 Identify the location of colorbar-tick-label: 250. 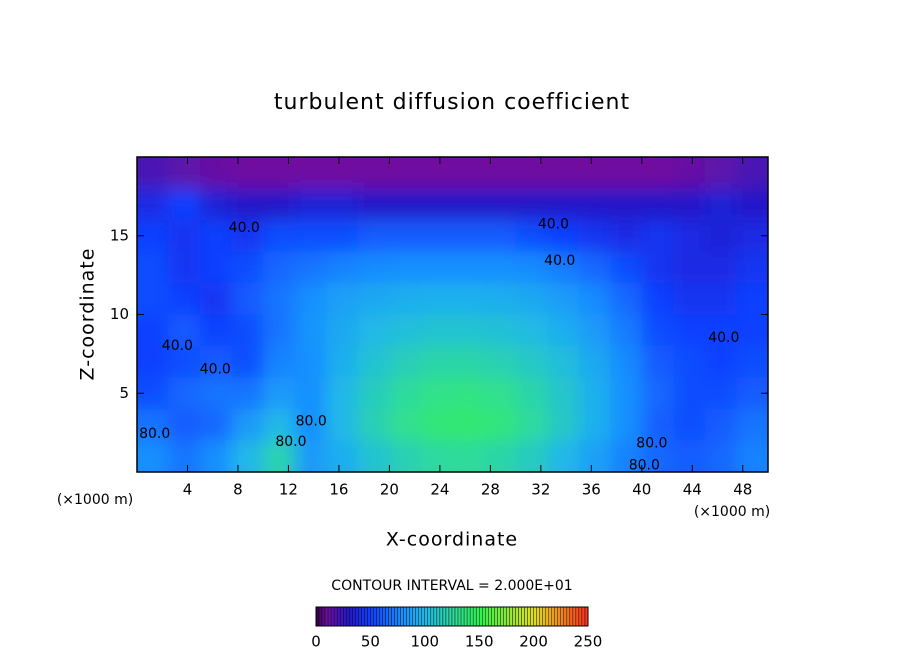
(588, 642).